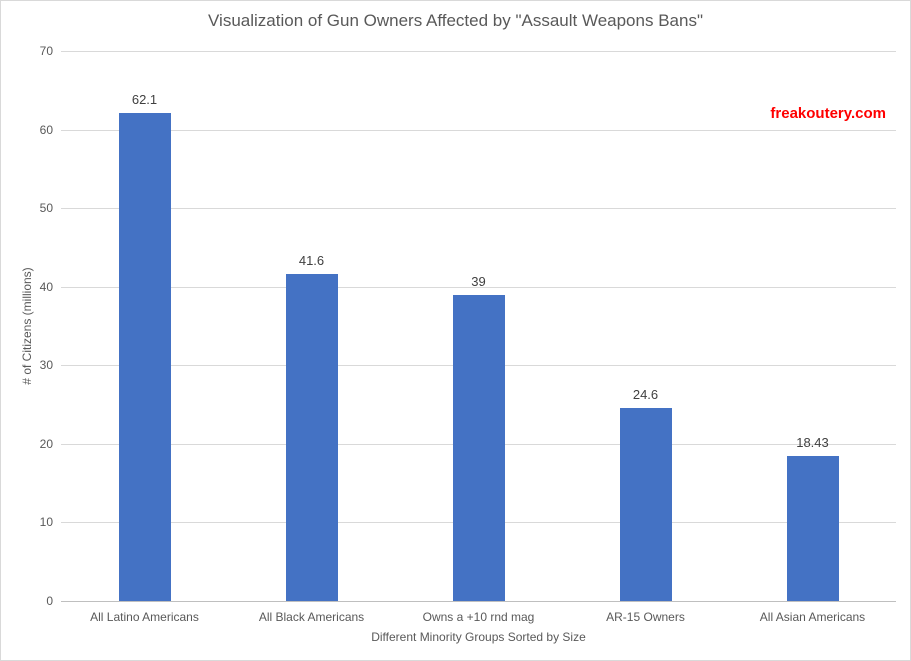 The width and height of the screenshot is (911, 661). Describe the element at coordinates (645, 617) in the screenshot. I see `category-label: AR-15 Owners` at that location.